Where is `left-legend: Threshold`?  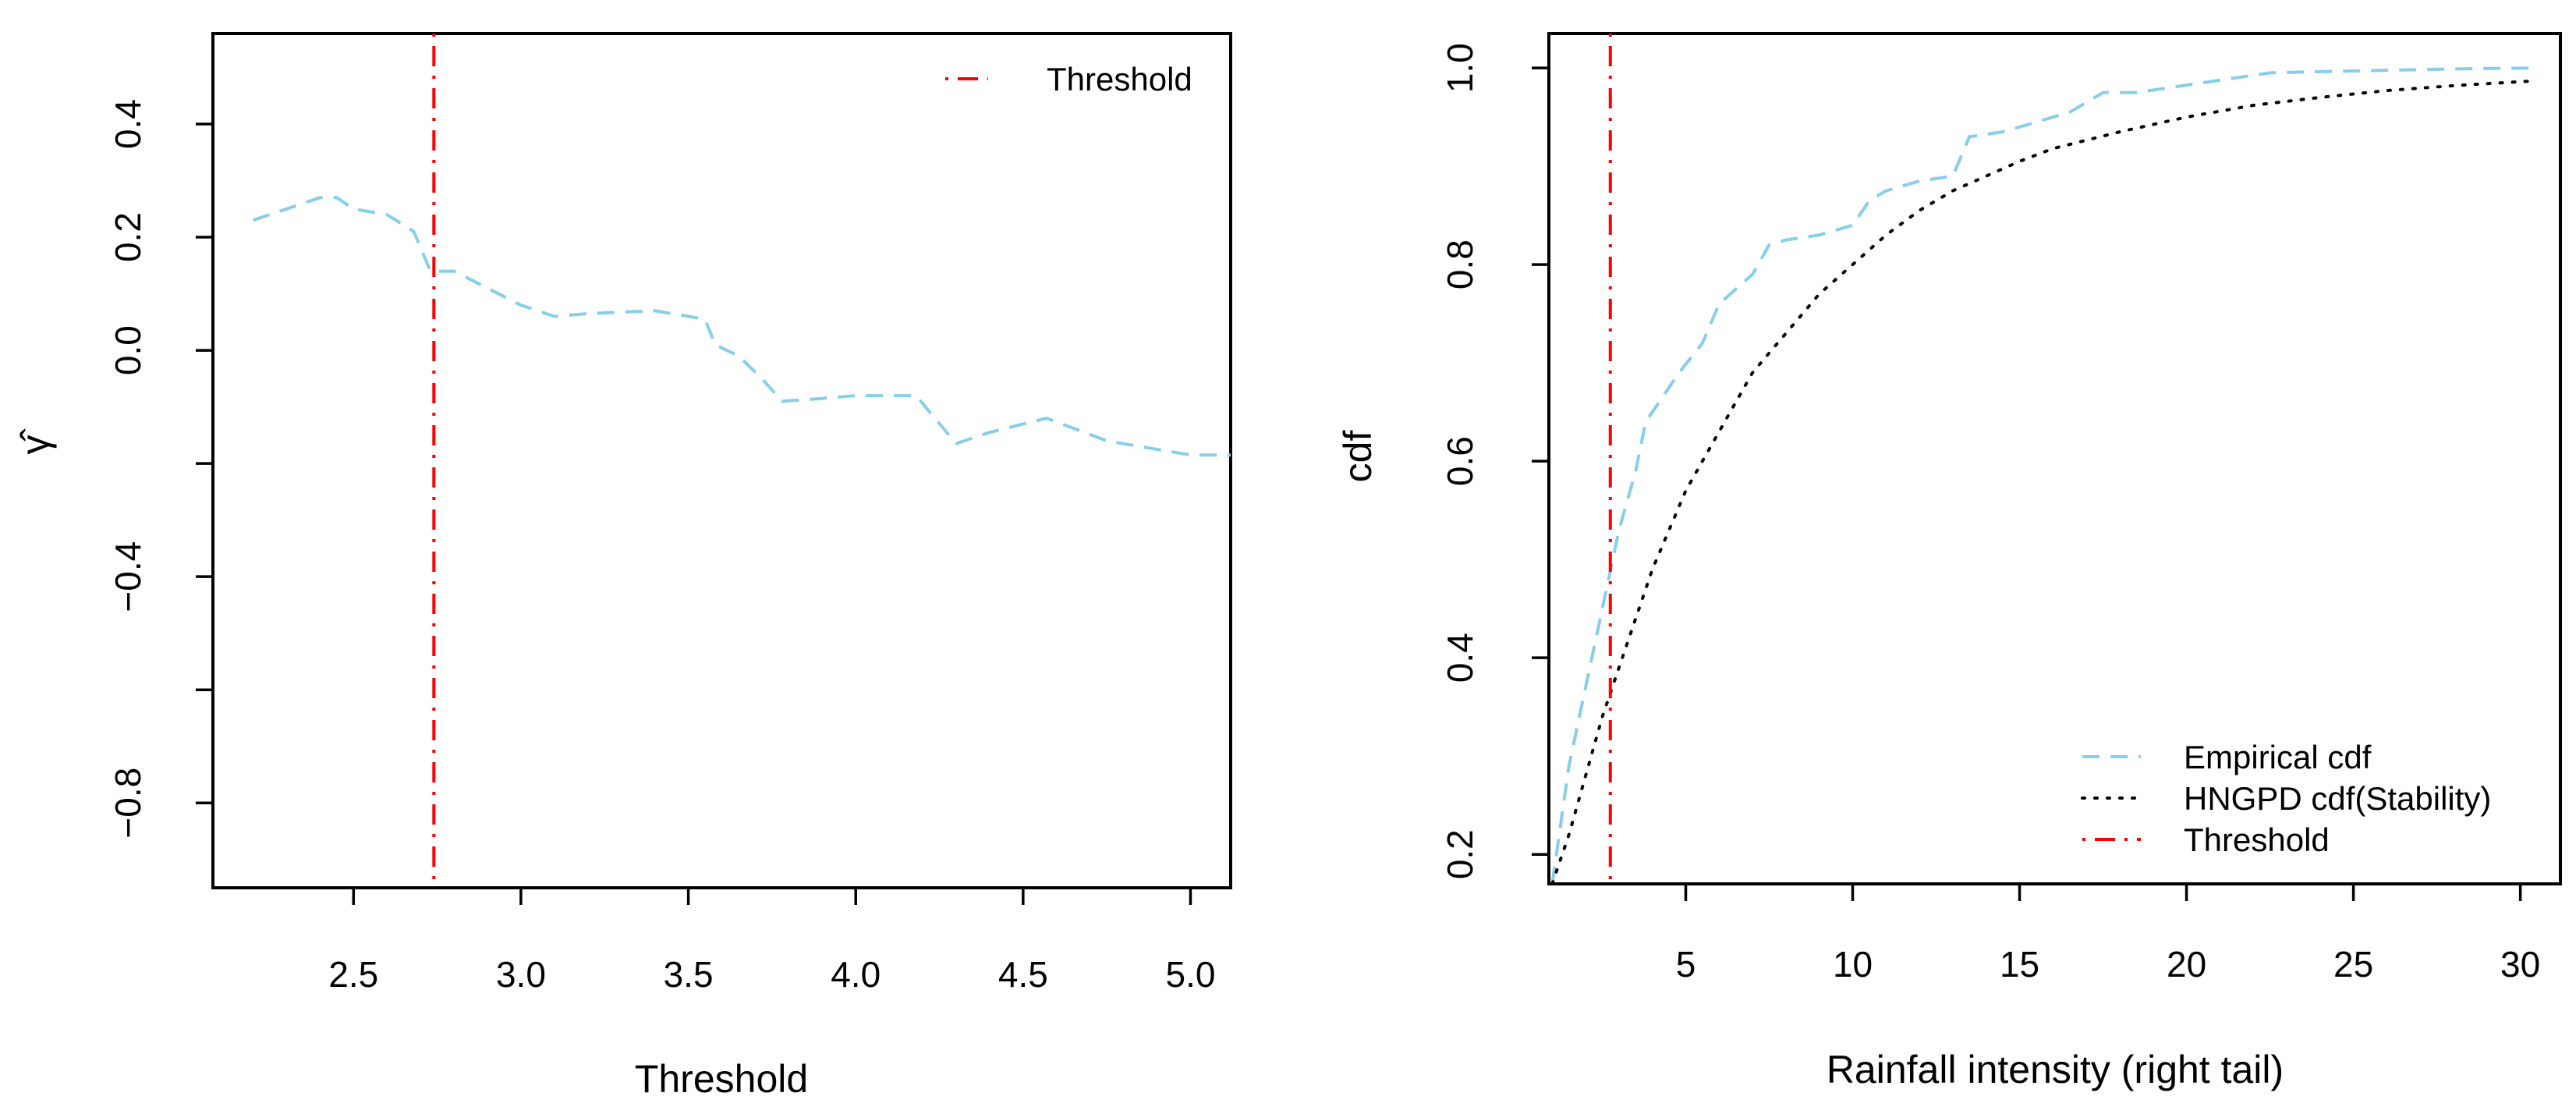
left-legend: Threshold is located at coordinates (1068, 79).